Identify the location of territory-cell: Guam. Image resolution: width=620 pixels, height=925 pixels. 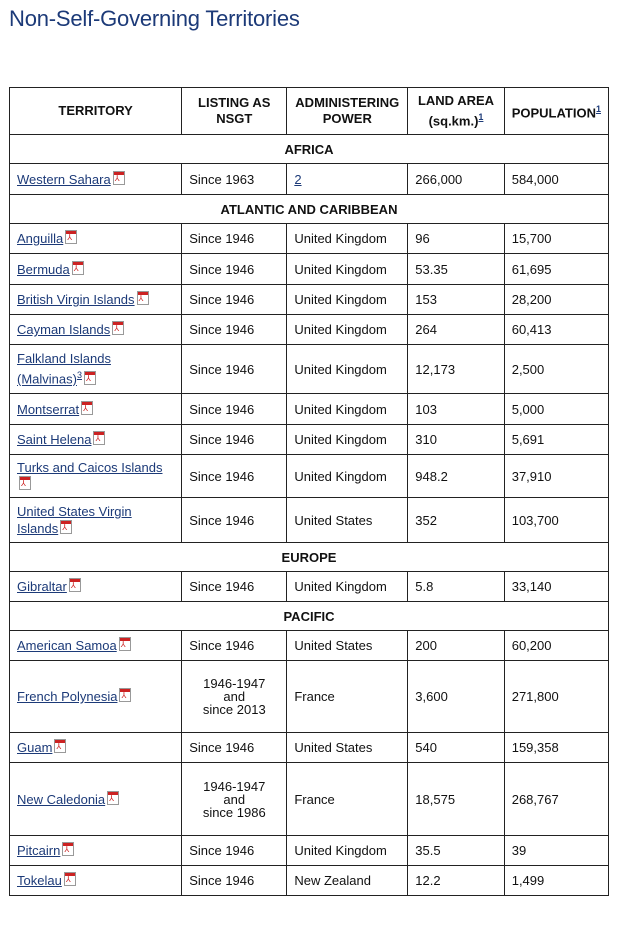
(95, 747).